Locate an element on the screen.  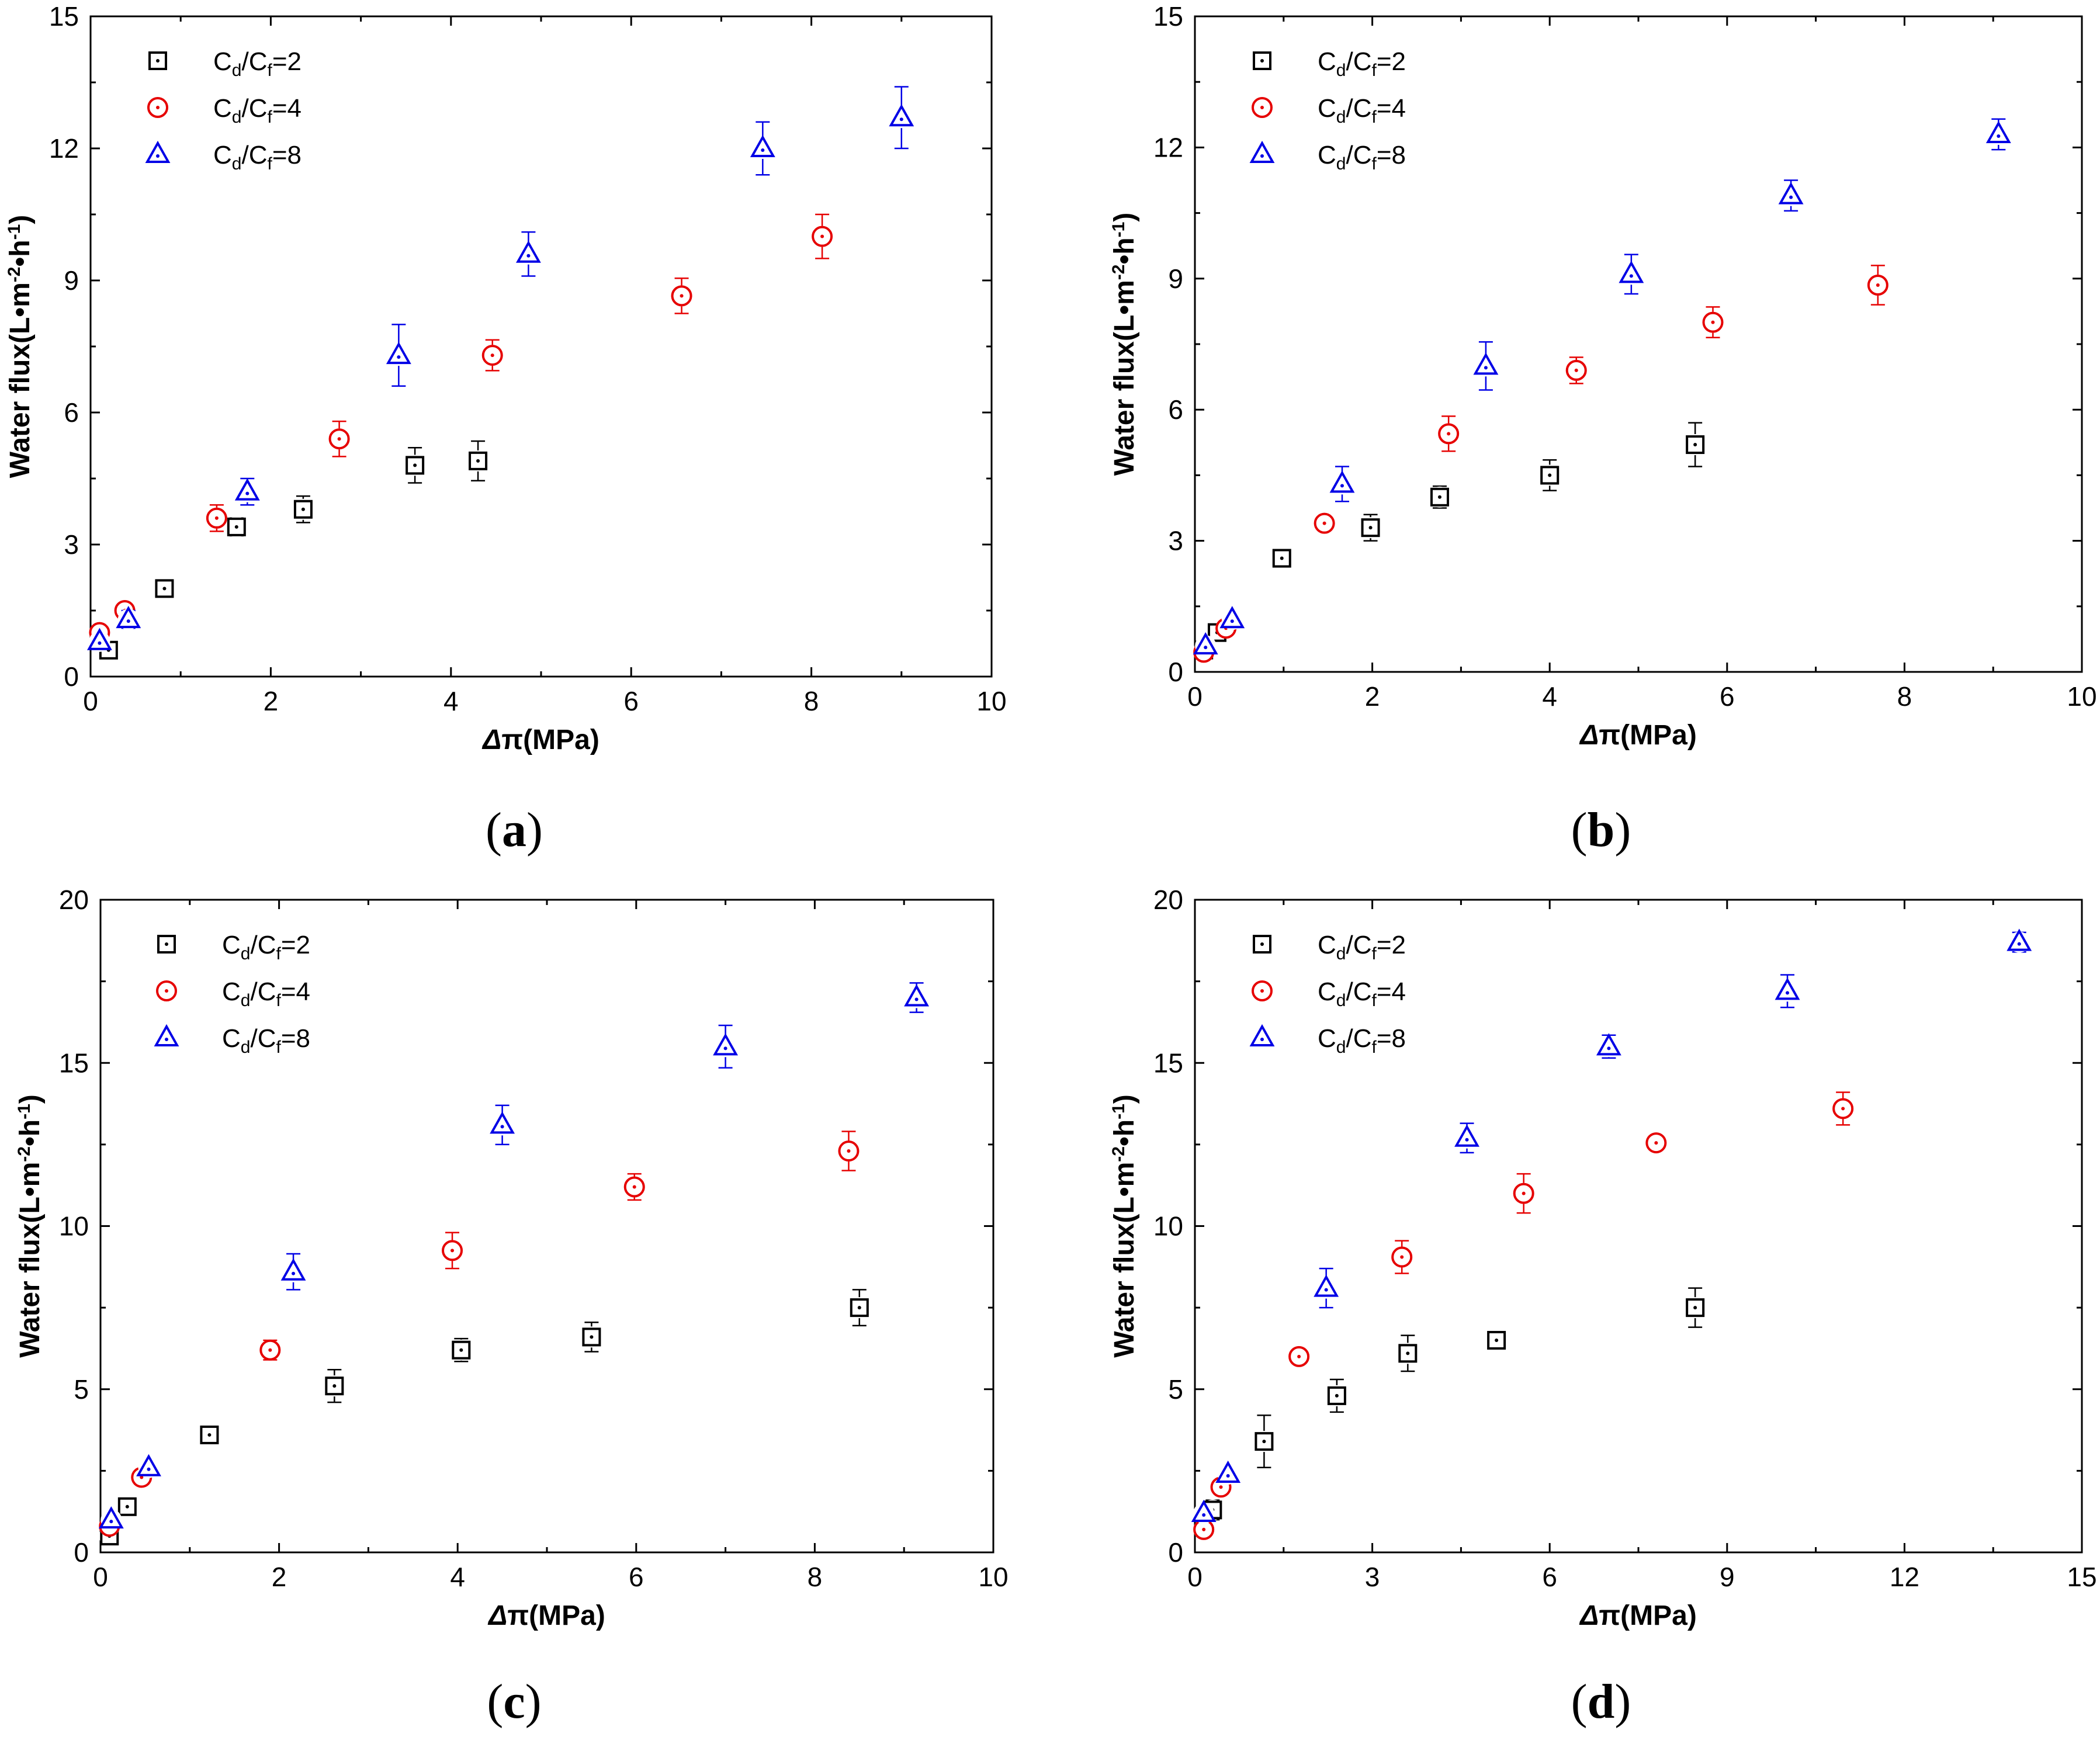
panel-label-open: ( is located at coordinates (495, 1701).